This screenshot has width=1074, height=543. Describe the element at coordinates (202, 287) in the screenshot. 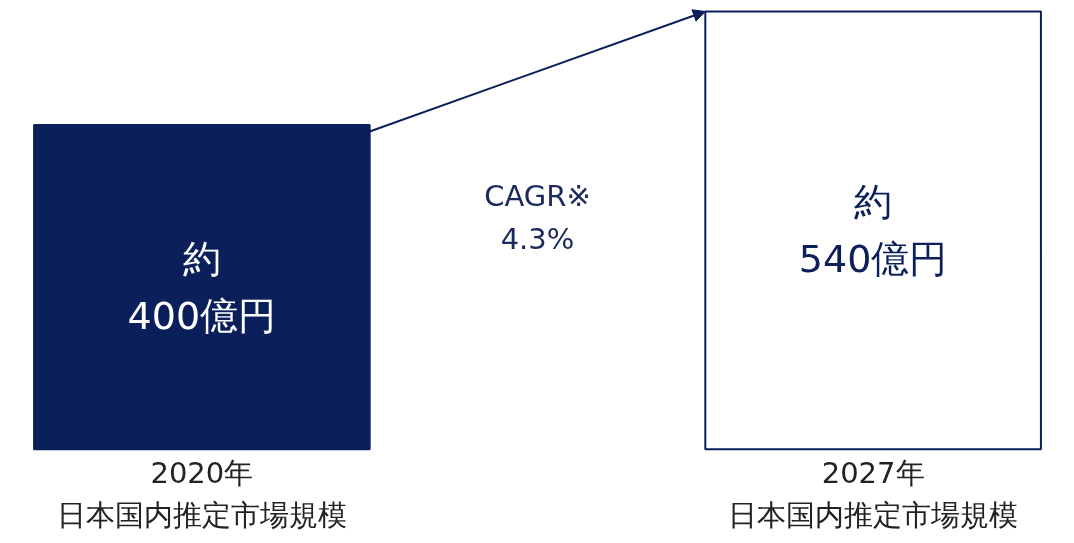

I see `data-label: 約 400億円` at that location.